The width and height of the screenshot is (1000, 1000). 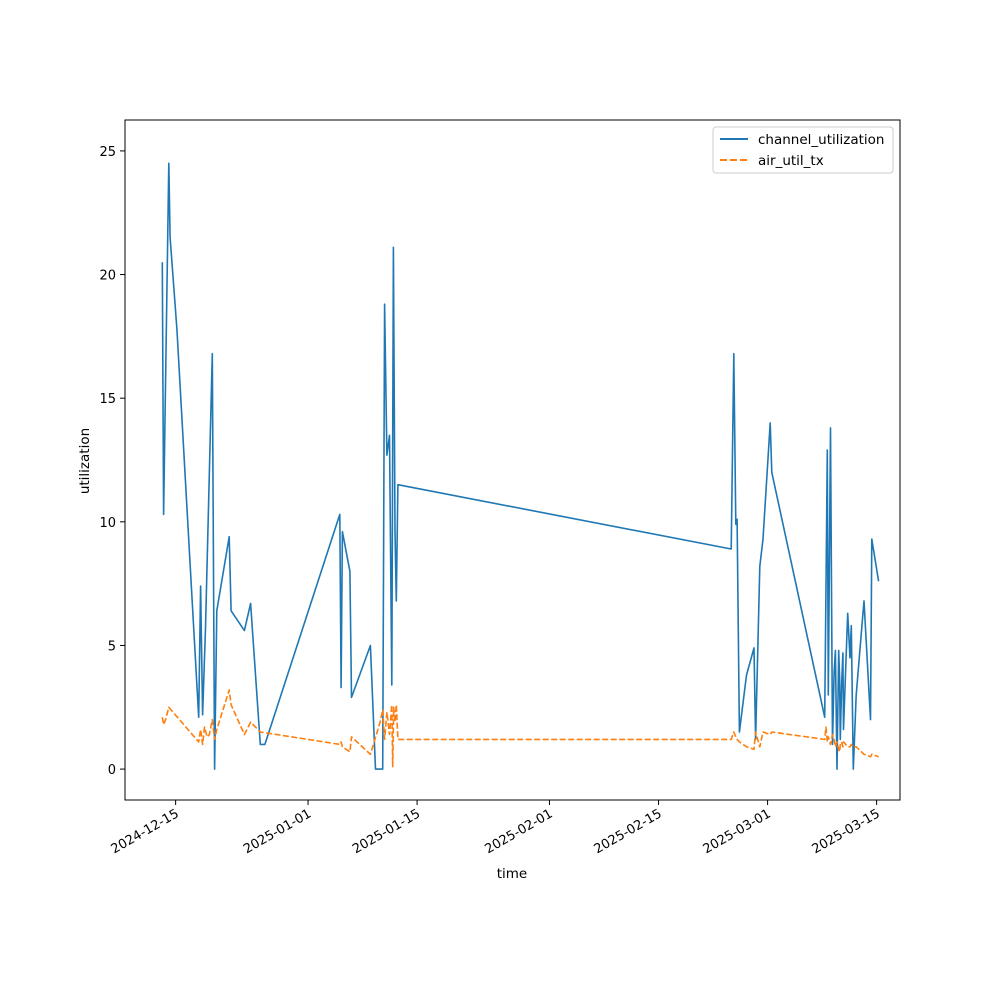 What do you see at coordinates (85, 461) in the screenshot?
I see `y-axis-label: utilization` at bounding box center [85, 461].